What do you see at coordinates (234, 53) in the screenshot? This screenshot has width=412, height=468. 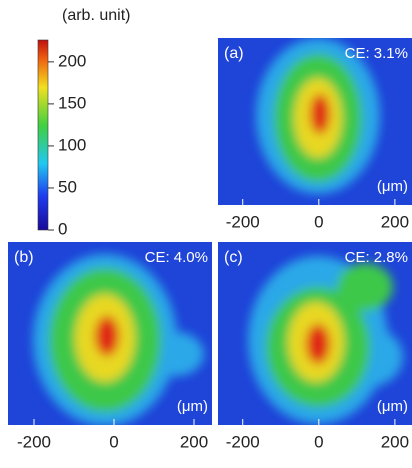 I see `panel-label: (a)` at bounding box center [234, 53].